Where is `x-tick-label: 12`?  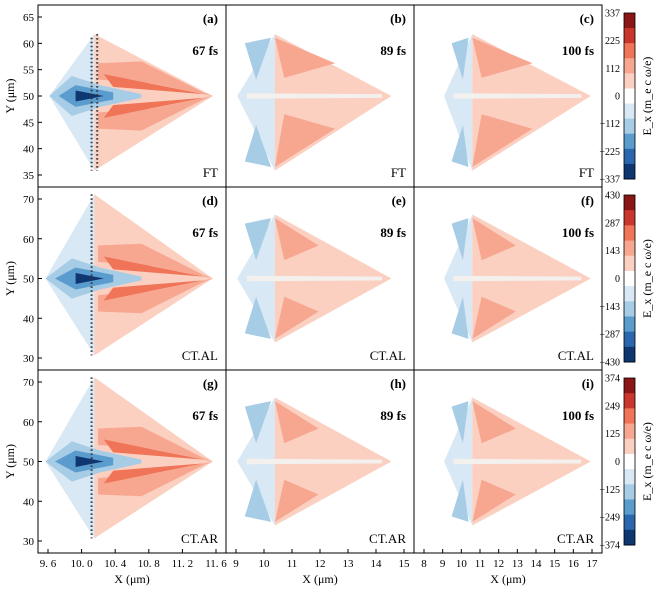 x-tick-label: 12 is located at coordinates (320, 564).